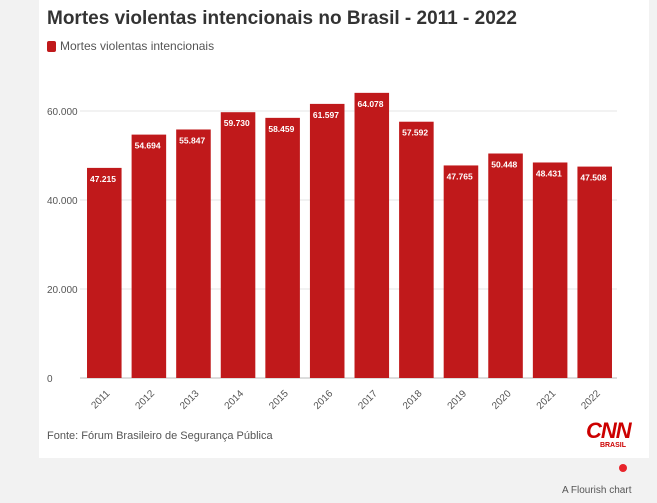 This screenshot has width=657, height=503. What do you see at coordinates (415, 133) in the screenshot?
I see `bar-data-label: 57.592` at bounding box center [415, 133].